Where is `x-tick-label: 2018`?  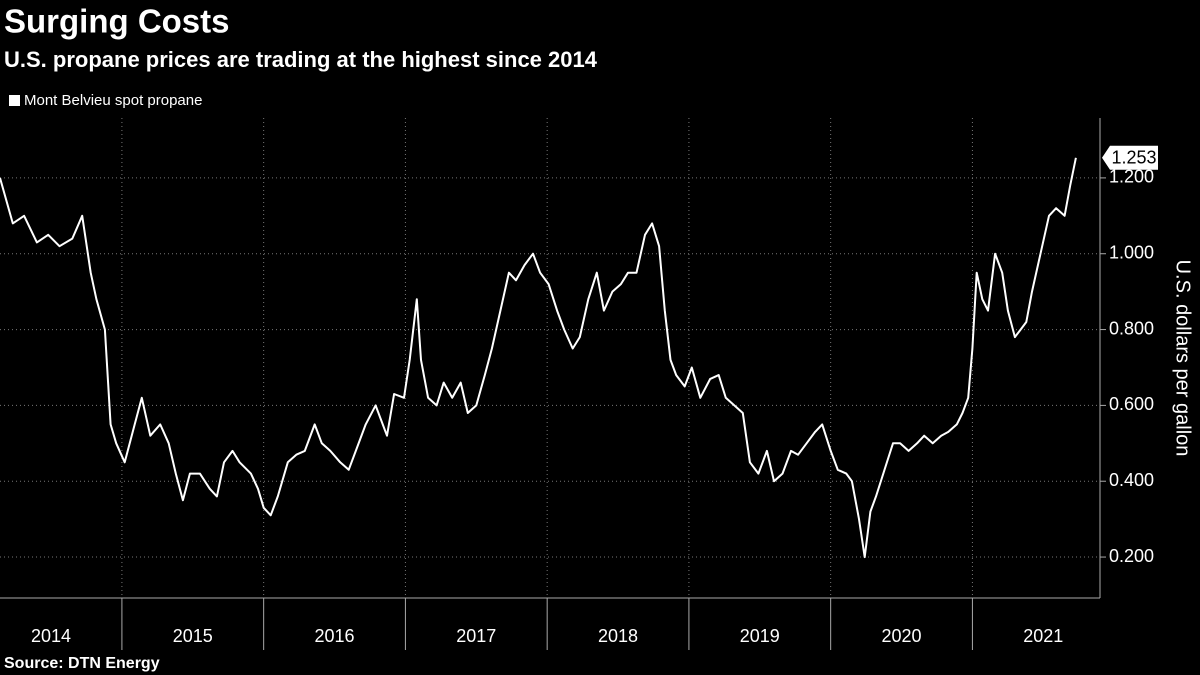 x-tick-label: 2018 is located at coordinates (618, 636).